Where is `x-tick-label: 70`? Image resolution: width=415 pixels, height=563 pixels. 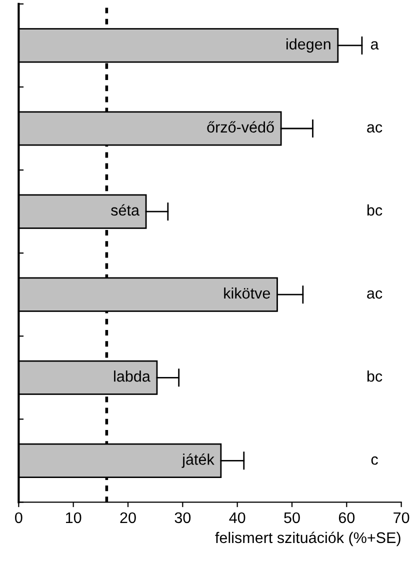
x-tick-label: 70 is located at coordinates (402, 518).